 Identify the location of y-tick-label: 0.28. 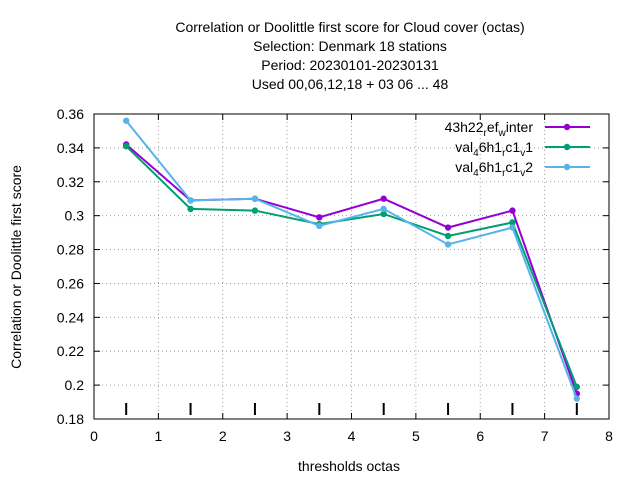
(70, 250).